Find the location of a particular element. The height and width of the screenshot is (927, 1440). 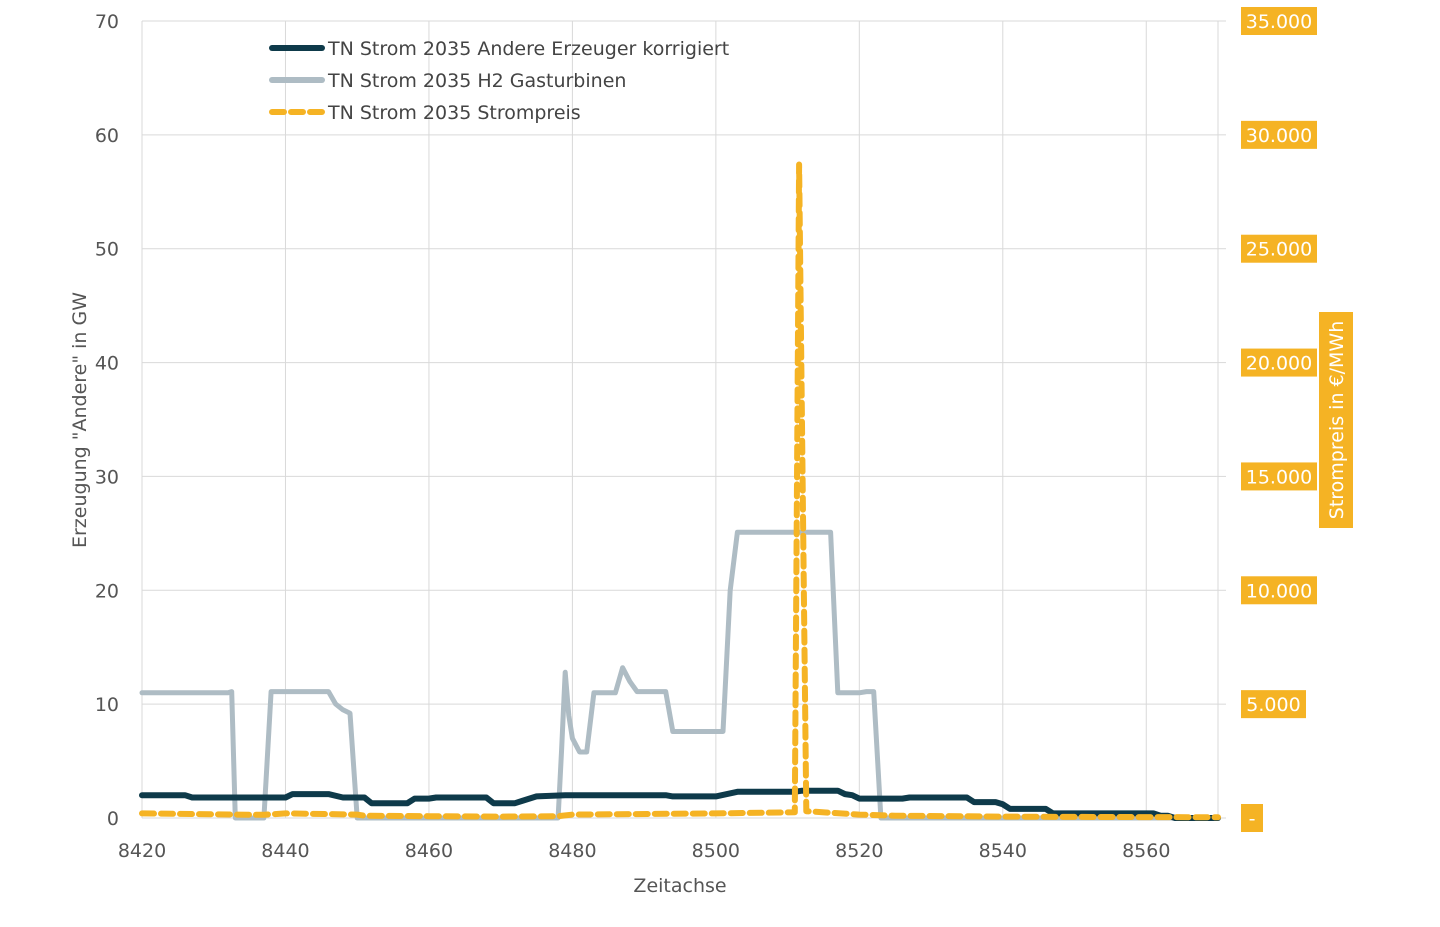

y2-axis-title: Strompreis in €/MWh is located at coordinates (1337, 420).